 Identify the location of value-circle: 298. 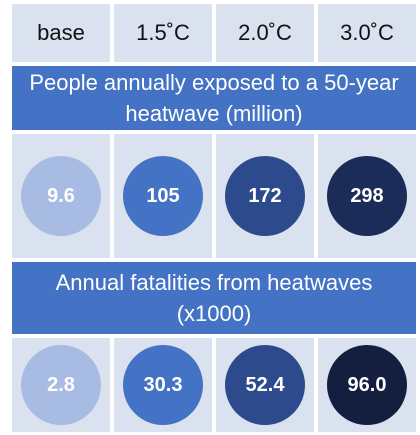
(367, 196).